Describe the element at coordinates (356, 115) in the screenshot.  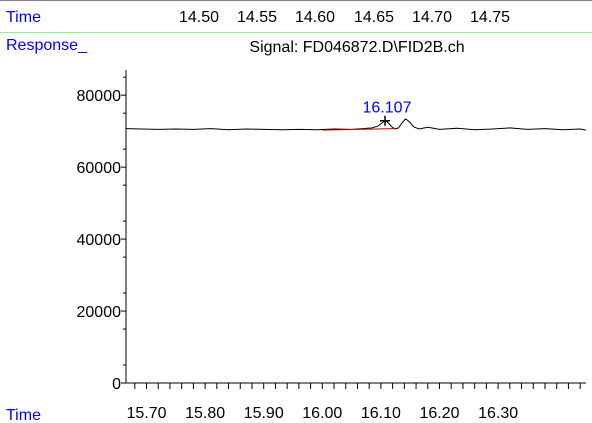
I see `plot-area: 16.107` at that location.